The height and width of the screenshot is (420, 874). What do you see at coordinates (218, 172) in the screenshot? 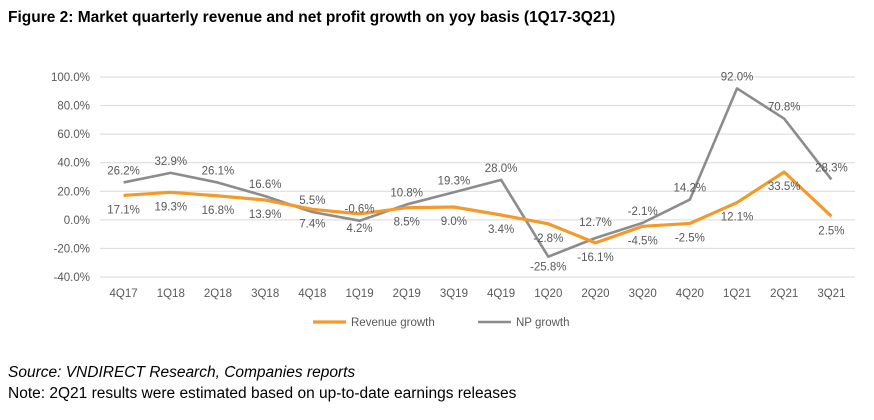
I see `np-data-label: 26.1%` at bounding box center [218, 172].